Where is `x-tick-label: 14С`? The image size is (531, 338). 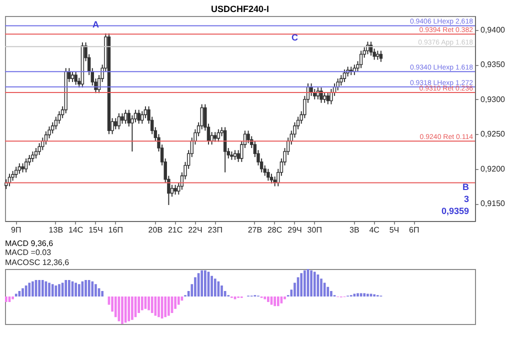
x-tick-label: 14С is located at coordinates (76, 230).